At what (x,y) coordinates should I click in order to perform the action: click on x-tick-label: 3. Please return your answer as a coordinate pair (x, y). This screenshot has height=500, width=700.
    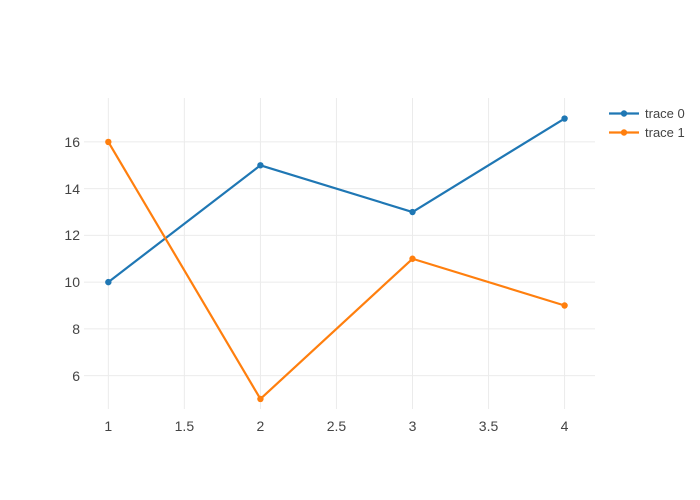
    Looking at the image, I should click on (412, 426).